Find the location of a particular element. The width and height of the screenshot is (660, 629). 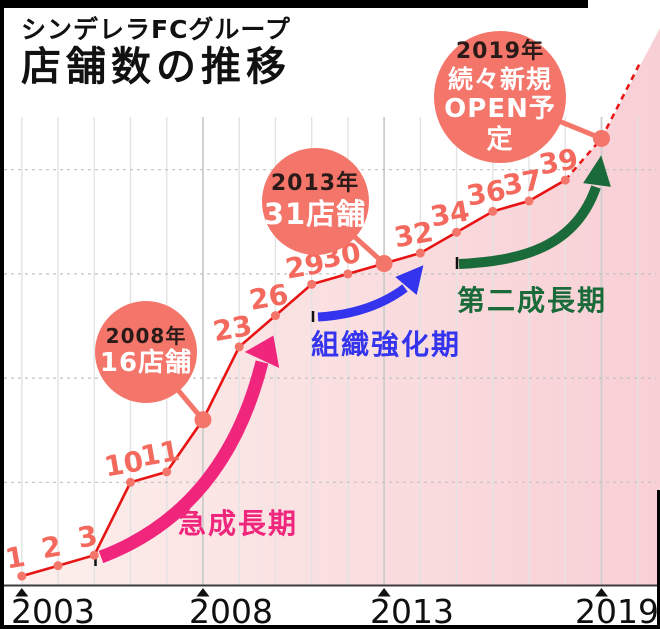

frame-border-right is located at coordinates (658, 559).